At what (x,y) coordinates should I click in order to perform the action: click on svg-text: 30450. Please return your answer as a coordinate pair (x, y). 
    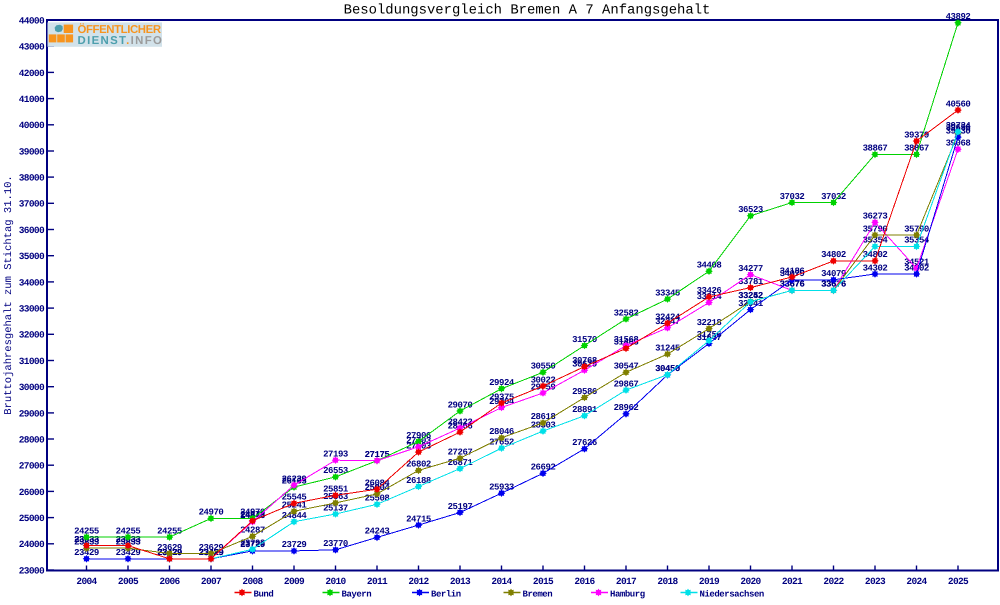
    Looking at the image, I should click on (667, 369).